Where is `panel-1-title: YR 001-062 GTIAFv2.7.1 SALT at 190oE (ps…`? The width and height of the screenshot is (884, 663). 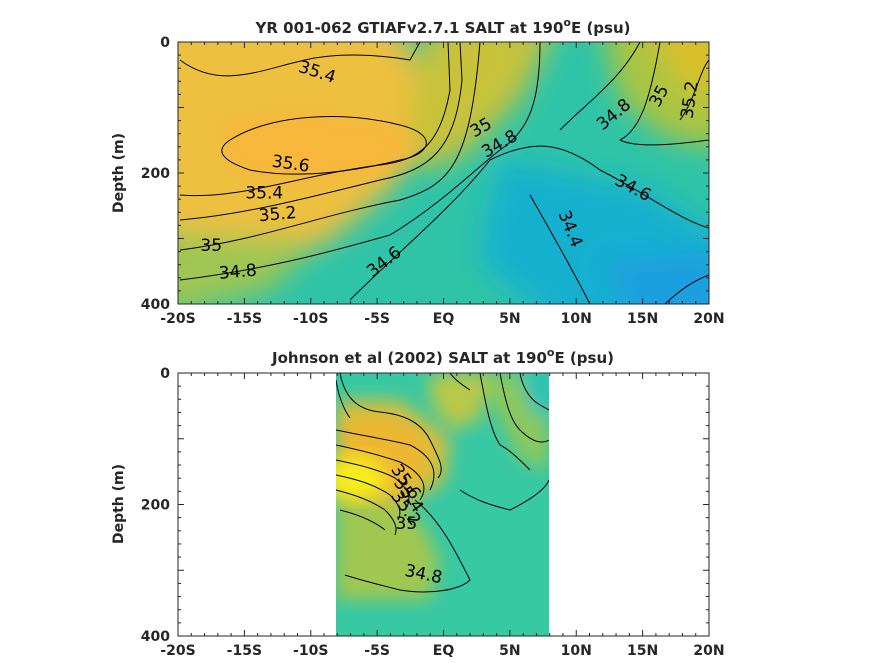 panel-1-title: YR 001-062 GTIAFv2.7.1 SALT at 190oE (ps… is located at coordinates (443, 26).